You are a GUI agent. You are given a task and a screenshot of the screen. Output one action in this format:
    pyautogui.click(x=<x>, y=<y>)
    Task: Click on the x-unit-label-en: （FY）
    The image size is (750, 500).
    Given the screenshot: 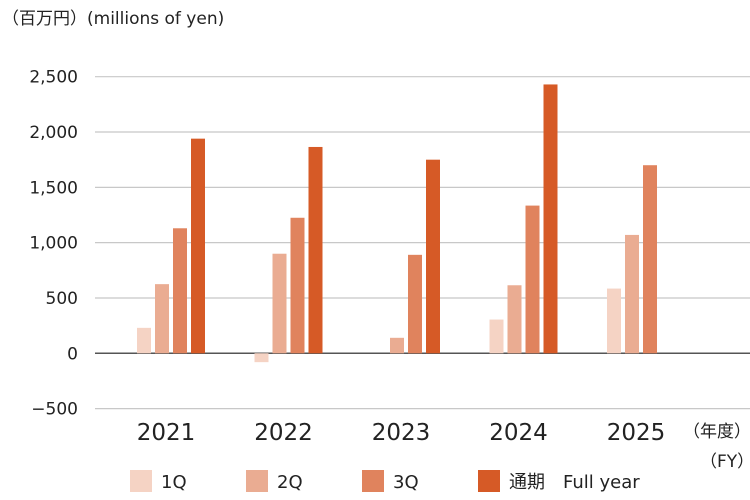 What is the action you would take?
    pyautogui.click(x=725, y=462)
    